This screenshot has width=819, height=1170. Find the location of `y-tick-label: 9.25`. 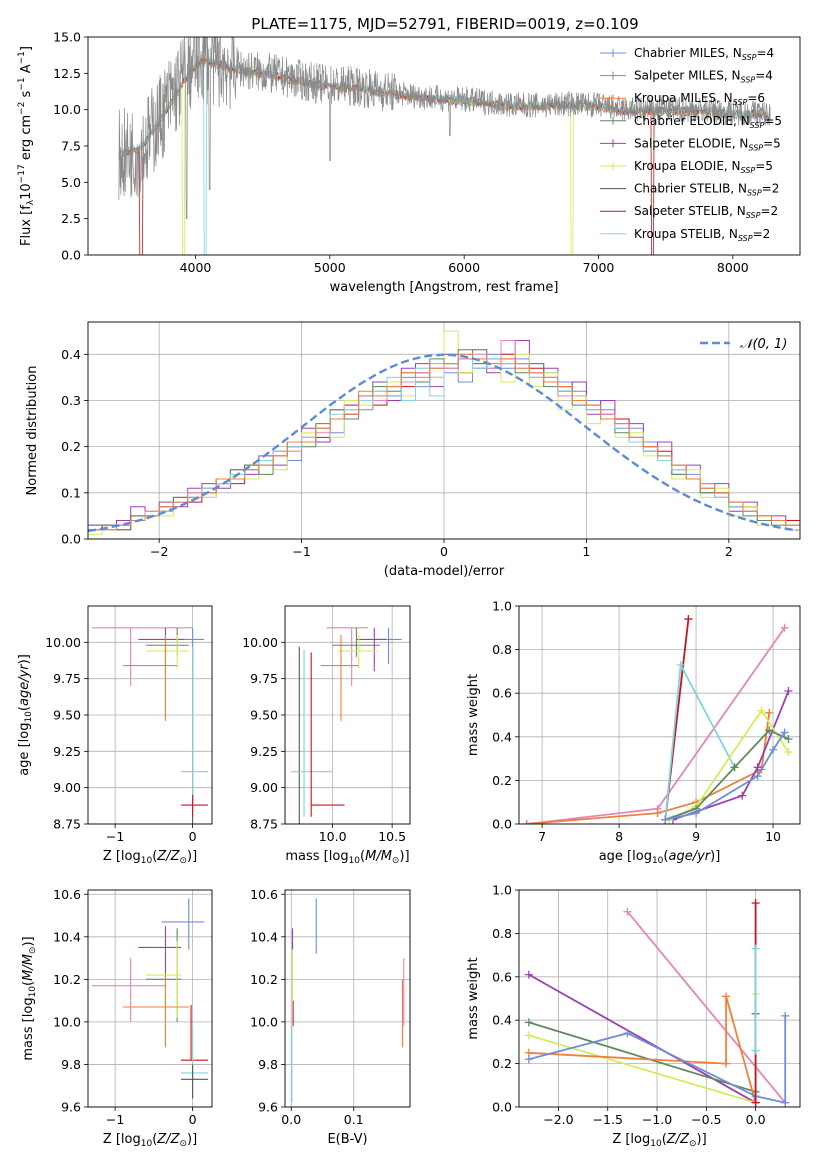

y-tick-label: 9.25 is located at coordinates (67, 751).